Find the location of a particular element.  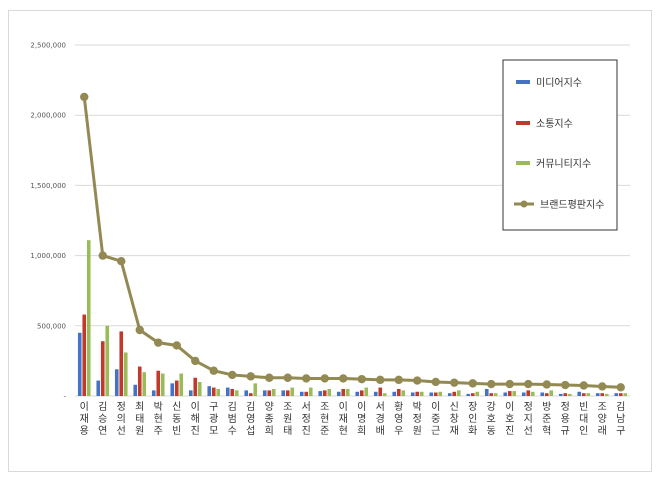

y-tick-label: 2,000,000 is located at coordinates (48, 116).